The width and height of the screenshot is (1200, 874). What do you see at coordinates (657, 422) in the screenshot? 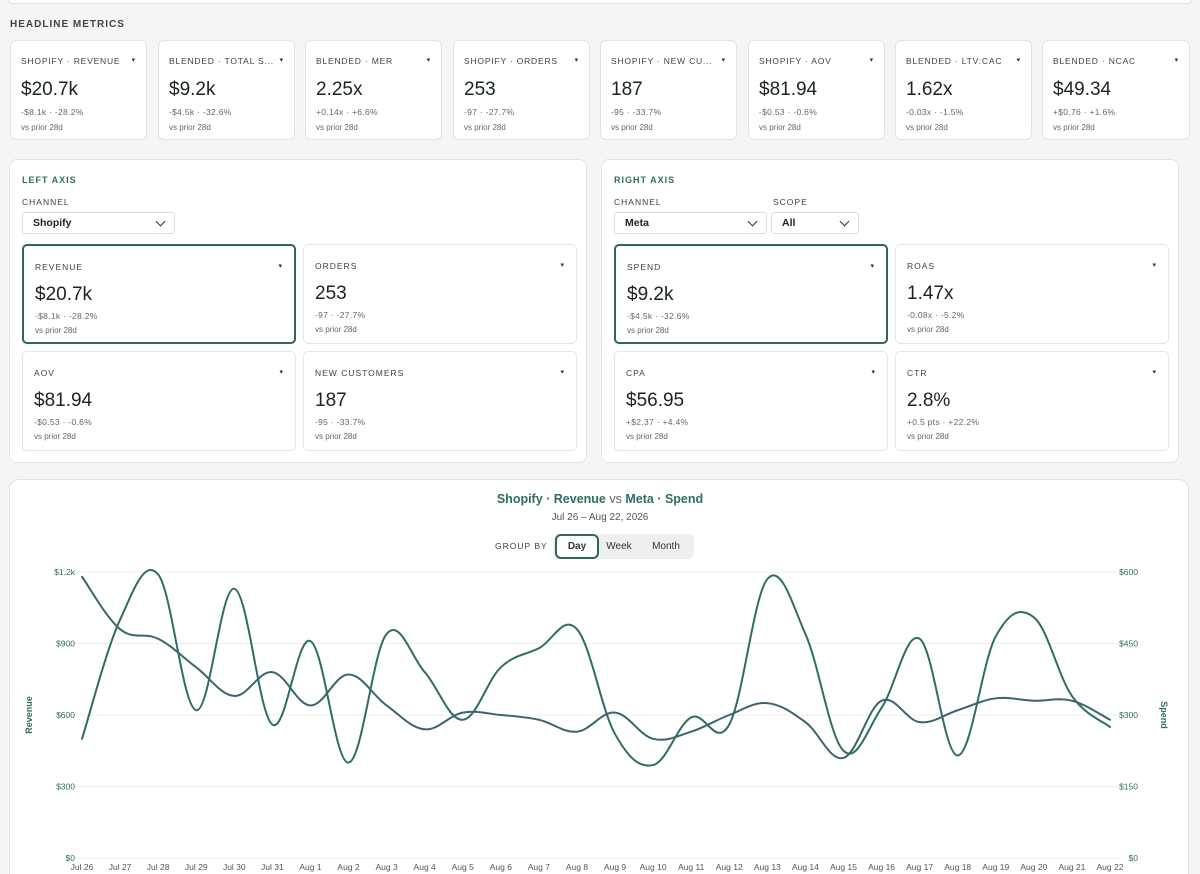
I see `metric-delta: +$2.37 · +4.4%` at bounding box center [657, 422].